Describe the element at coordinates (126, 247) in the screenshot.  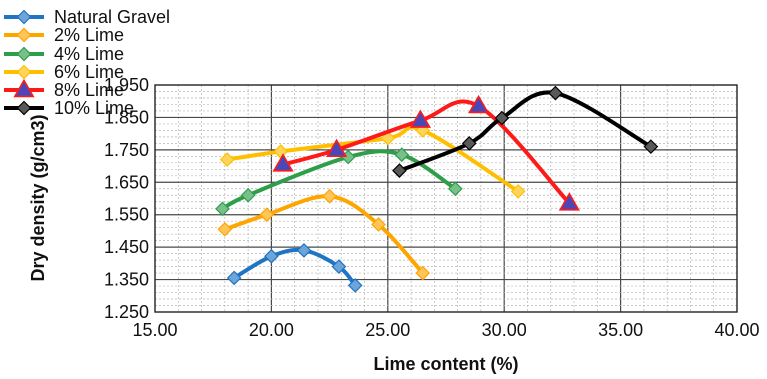
I see `y-tick-label: 1.450` at that location.